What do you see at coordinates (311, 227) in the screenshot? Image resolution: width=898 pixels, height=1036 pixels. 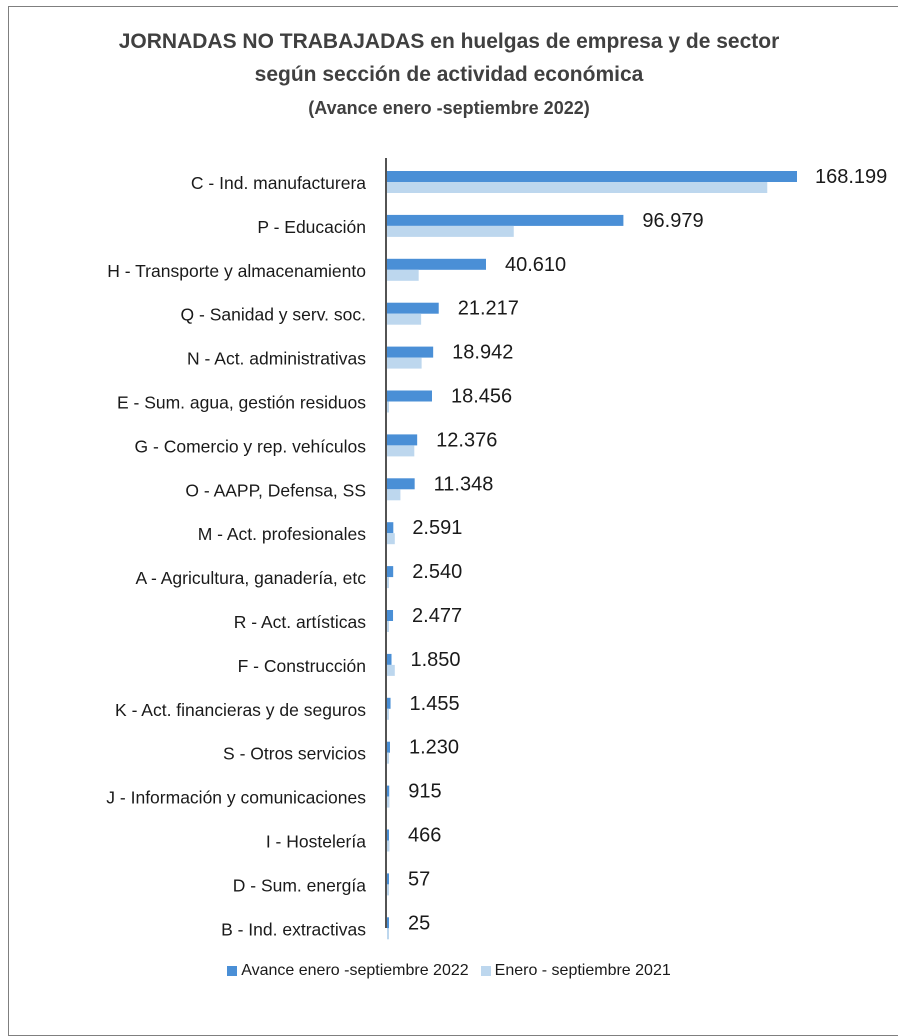 I see `category-label: P - Educación` at bounding box center [311, 227].